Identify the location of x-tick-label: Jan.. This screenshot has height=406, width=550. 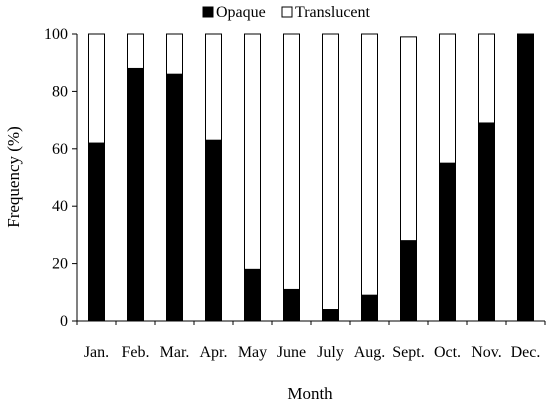
(96, 352).